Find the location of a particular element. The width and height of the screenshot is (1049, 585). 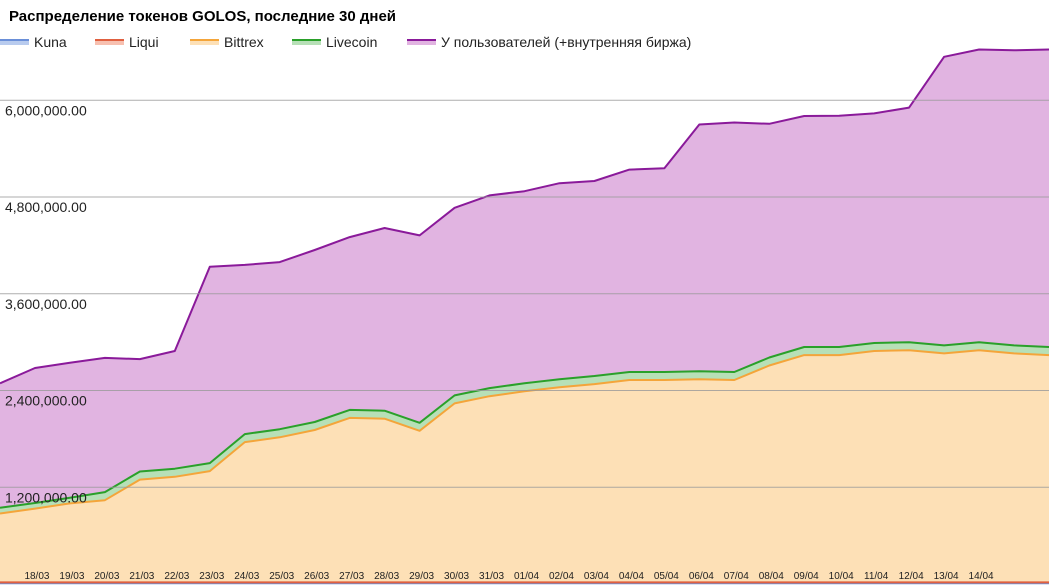

legend-label: Kuna is located at coordinates (50, 42).